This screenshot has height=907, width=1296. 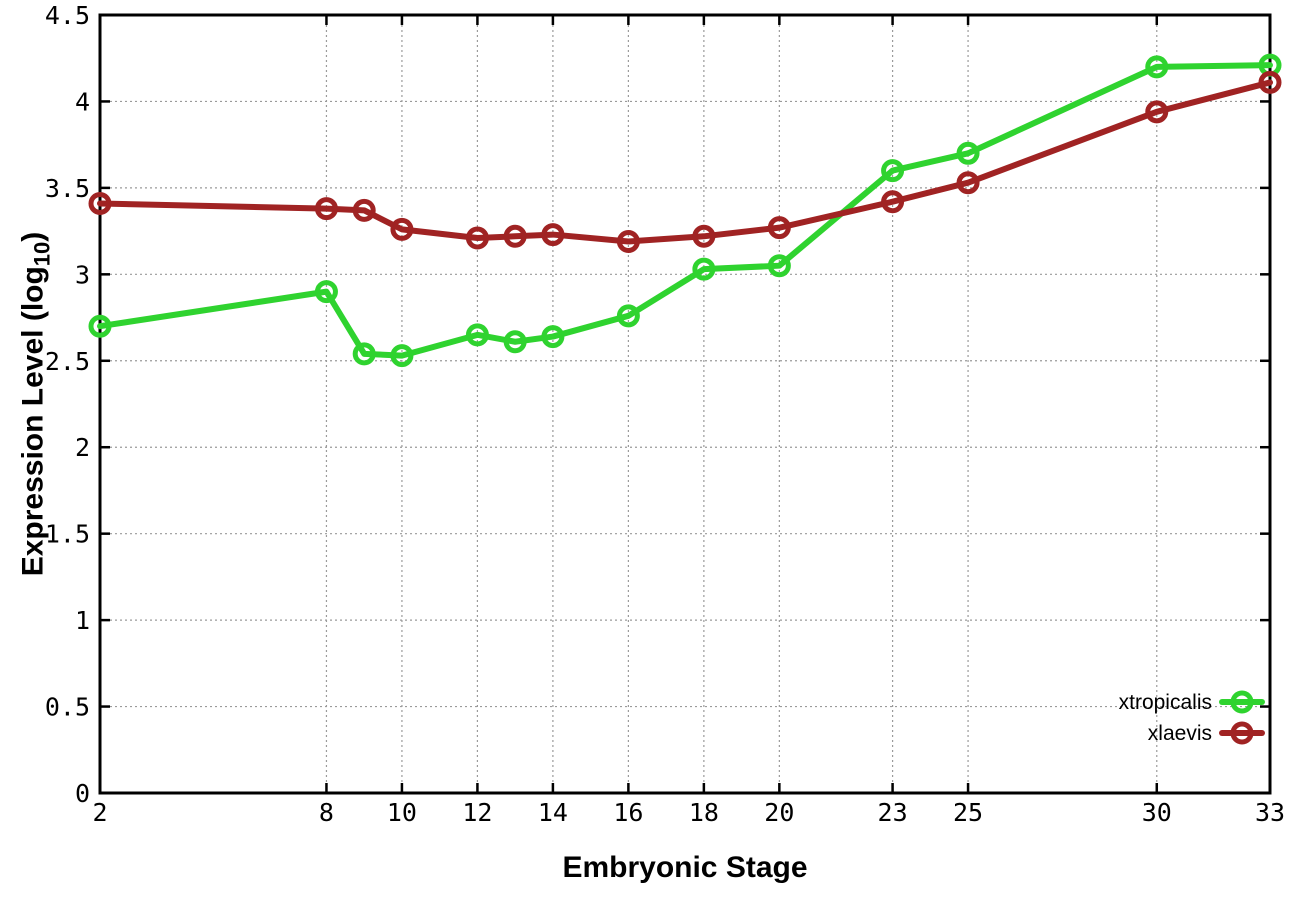 What do you see at coordinates (326, 812) in the screenshot?
I see `x-tick-label: 8` at bounding box center [326, 812].